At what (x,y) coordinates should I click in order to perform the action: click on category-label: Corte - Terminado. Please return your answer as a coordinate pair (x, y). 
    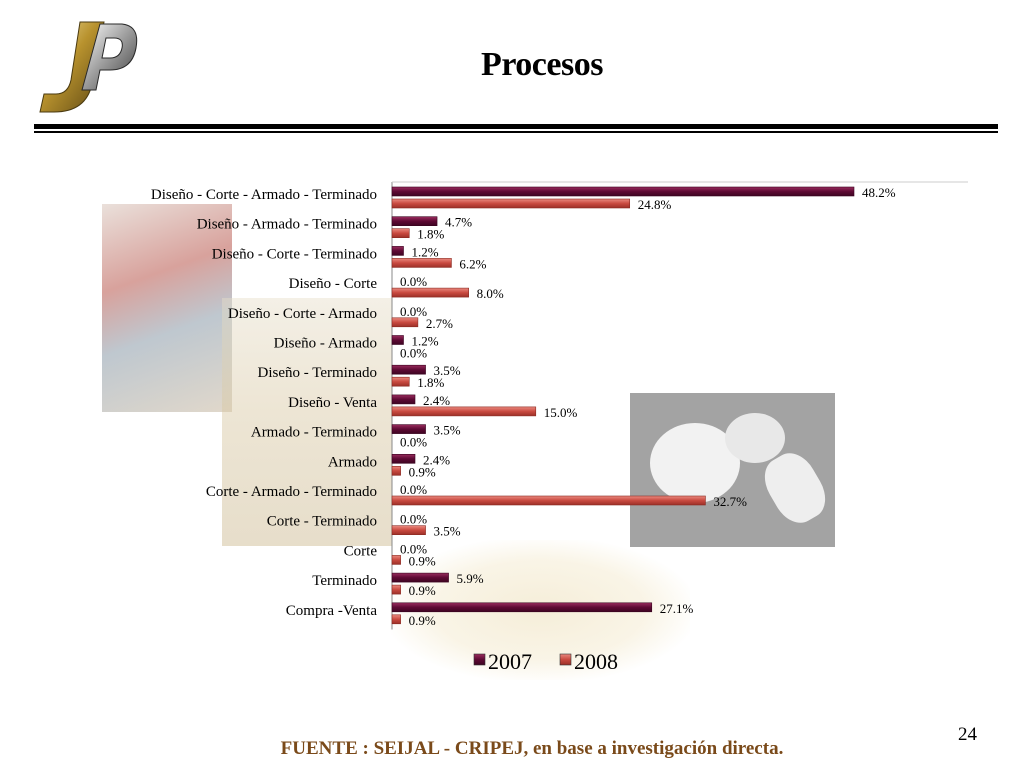
    Looking at the image, I should click on (322, 522).